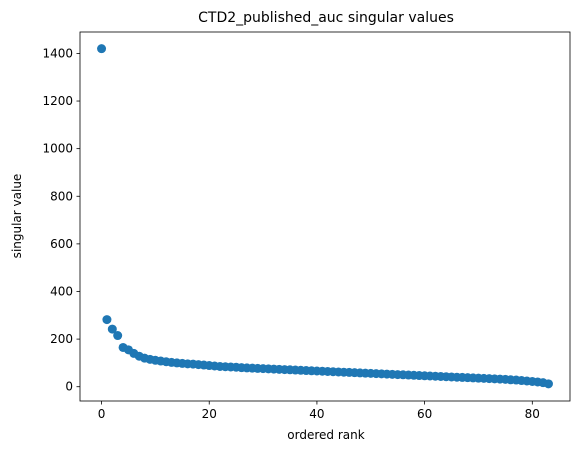  I want to click on x-tick-label: 20, so click(209, 414).